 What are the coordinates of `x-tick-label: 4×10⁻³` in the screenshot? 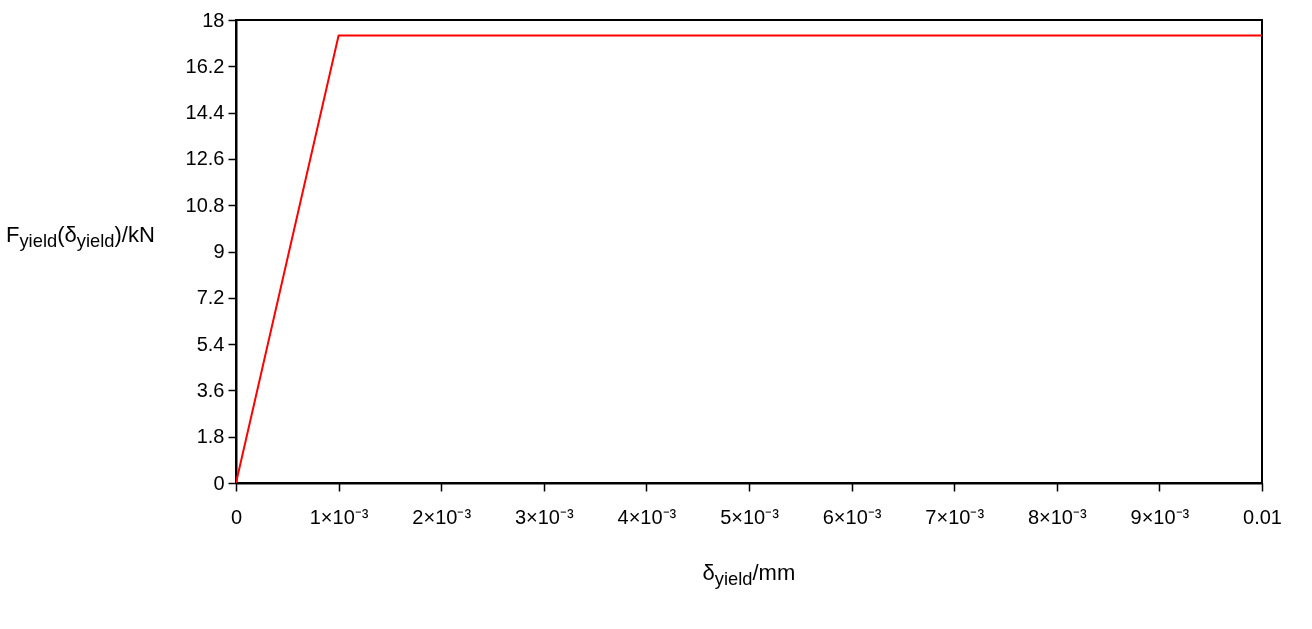 It's located at (647, 516).